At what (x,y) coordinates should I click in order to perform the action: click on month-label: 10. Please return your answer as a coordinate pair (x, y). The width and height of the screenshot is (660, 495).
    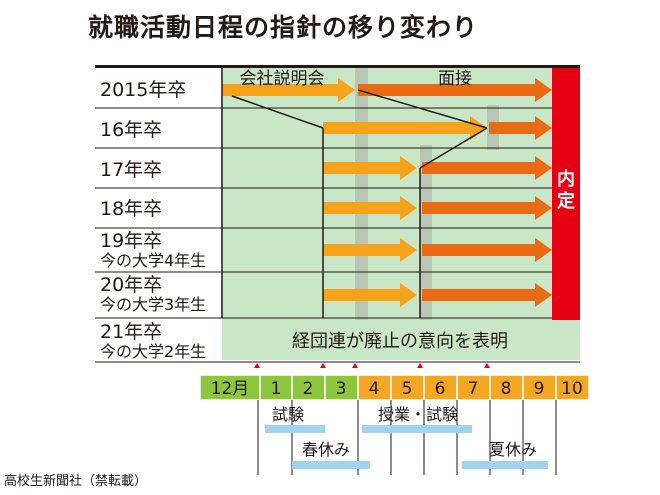
    Looking at the image, I should click on (572, 389).